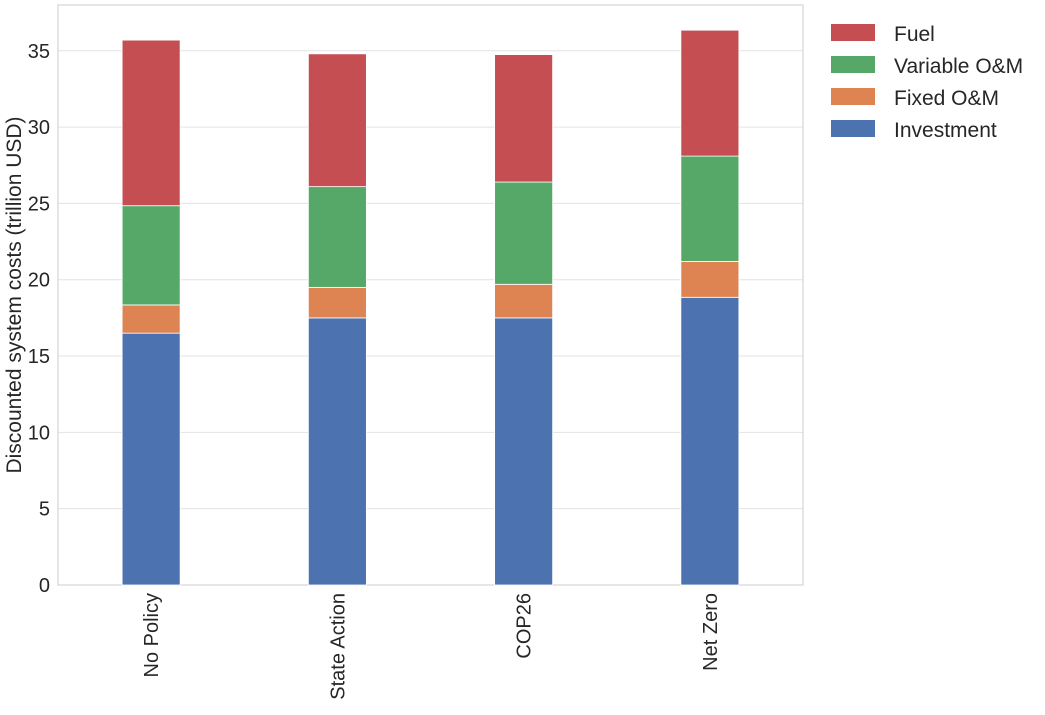 The height and width of the screenshot is (715, 1045). I want to click on bar-variable-oandm-no-policy, so click(151, 255).